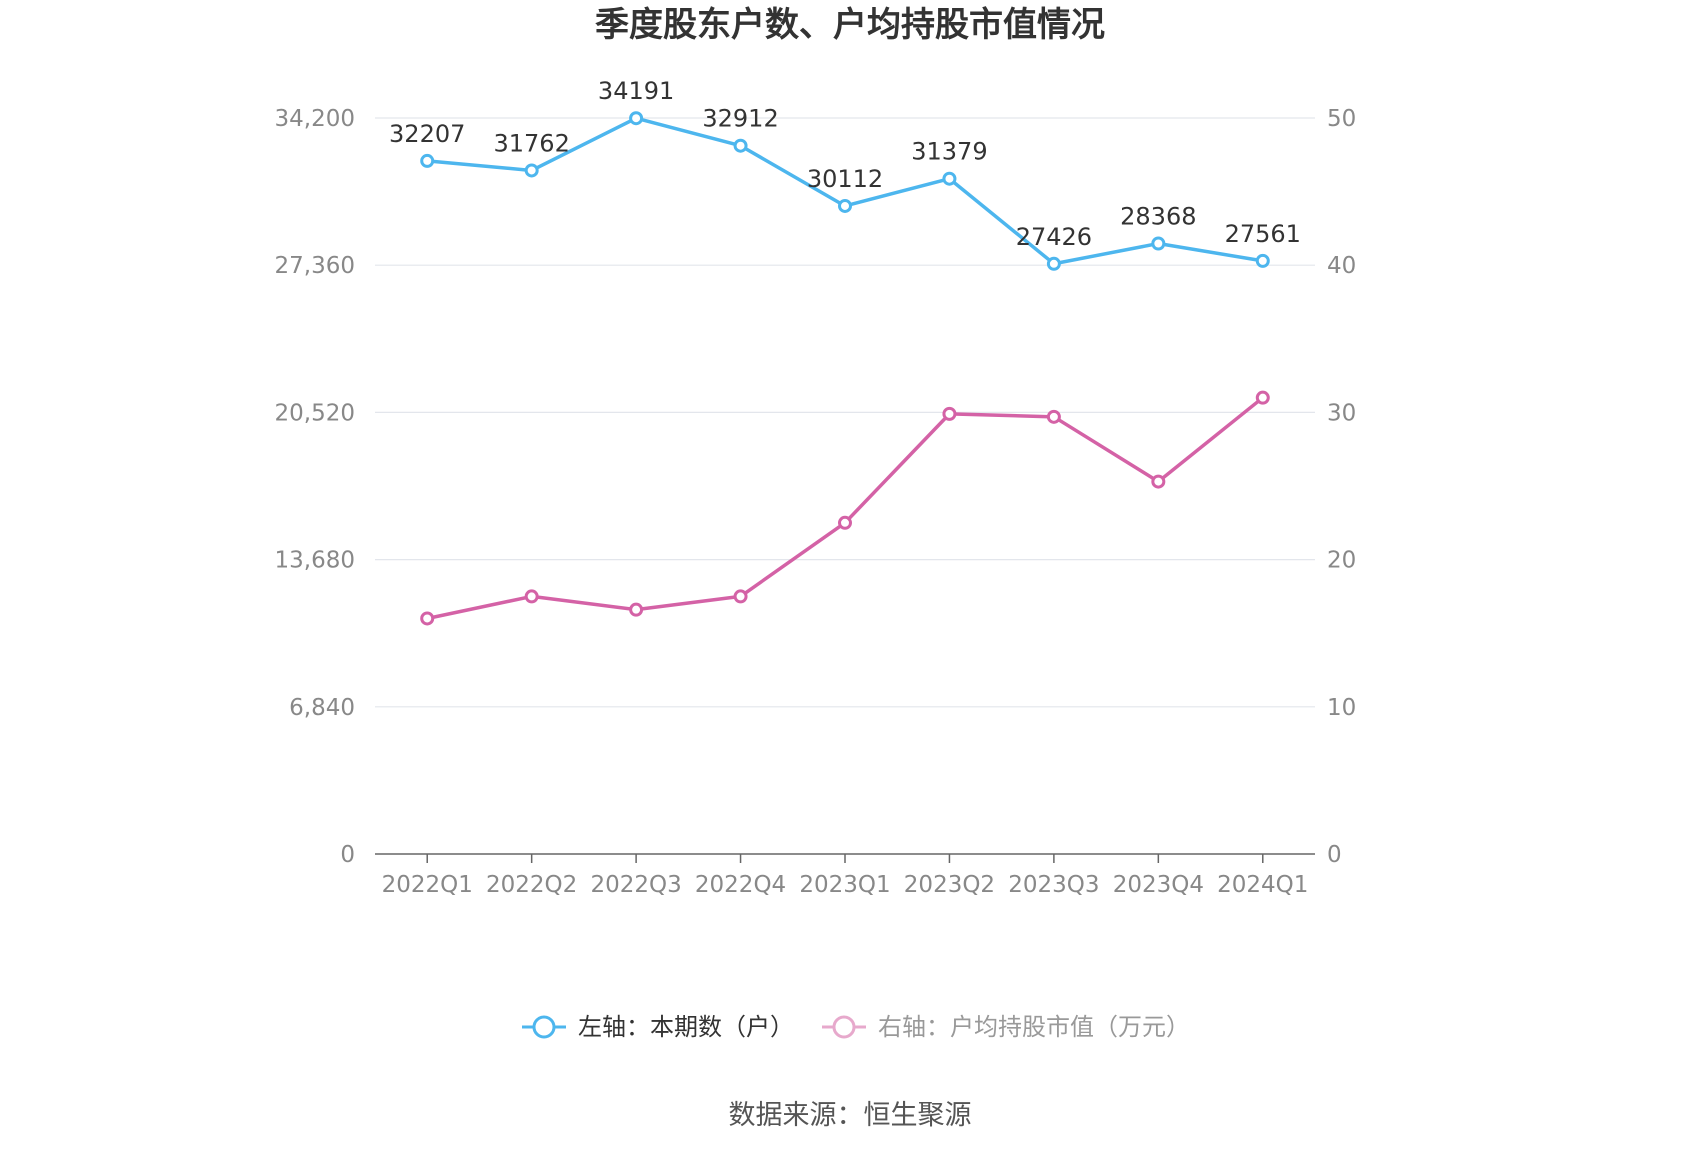 This screenshot has height=1150, width=1700. What do you see at coordinates (845, 508) in the screenshot?
I see `series-line-right` at bounding box center [845, 508].